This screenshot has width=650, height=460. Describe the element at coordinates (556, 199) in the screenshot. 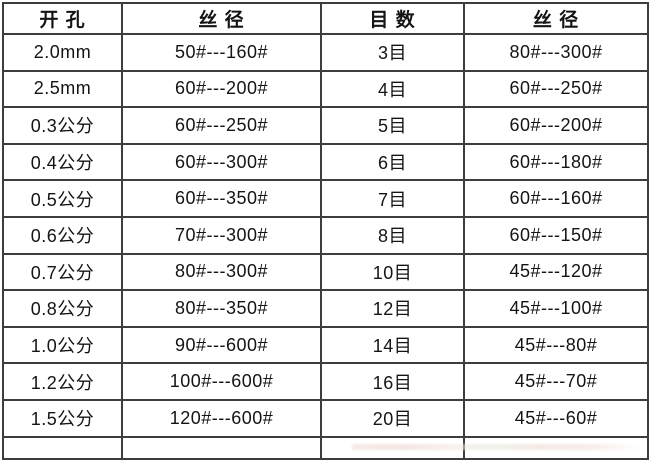

I see `table-cell: 60#---160#` at that location.